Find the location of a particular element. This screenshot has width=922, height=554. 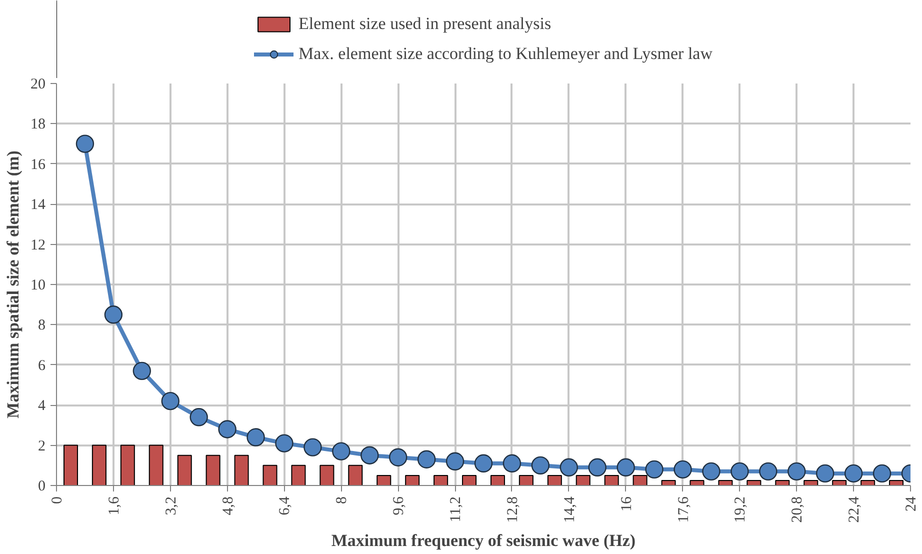

x-tick-label: 14,4 is located at coordinates (570, 509).